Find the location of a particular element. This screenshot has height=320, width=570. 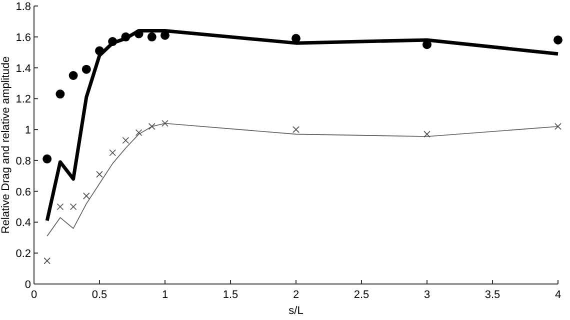

x-tick-label: 3.5 is located at coordinates (492, 295).